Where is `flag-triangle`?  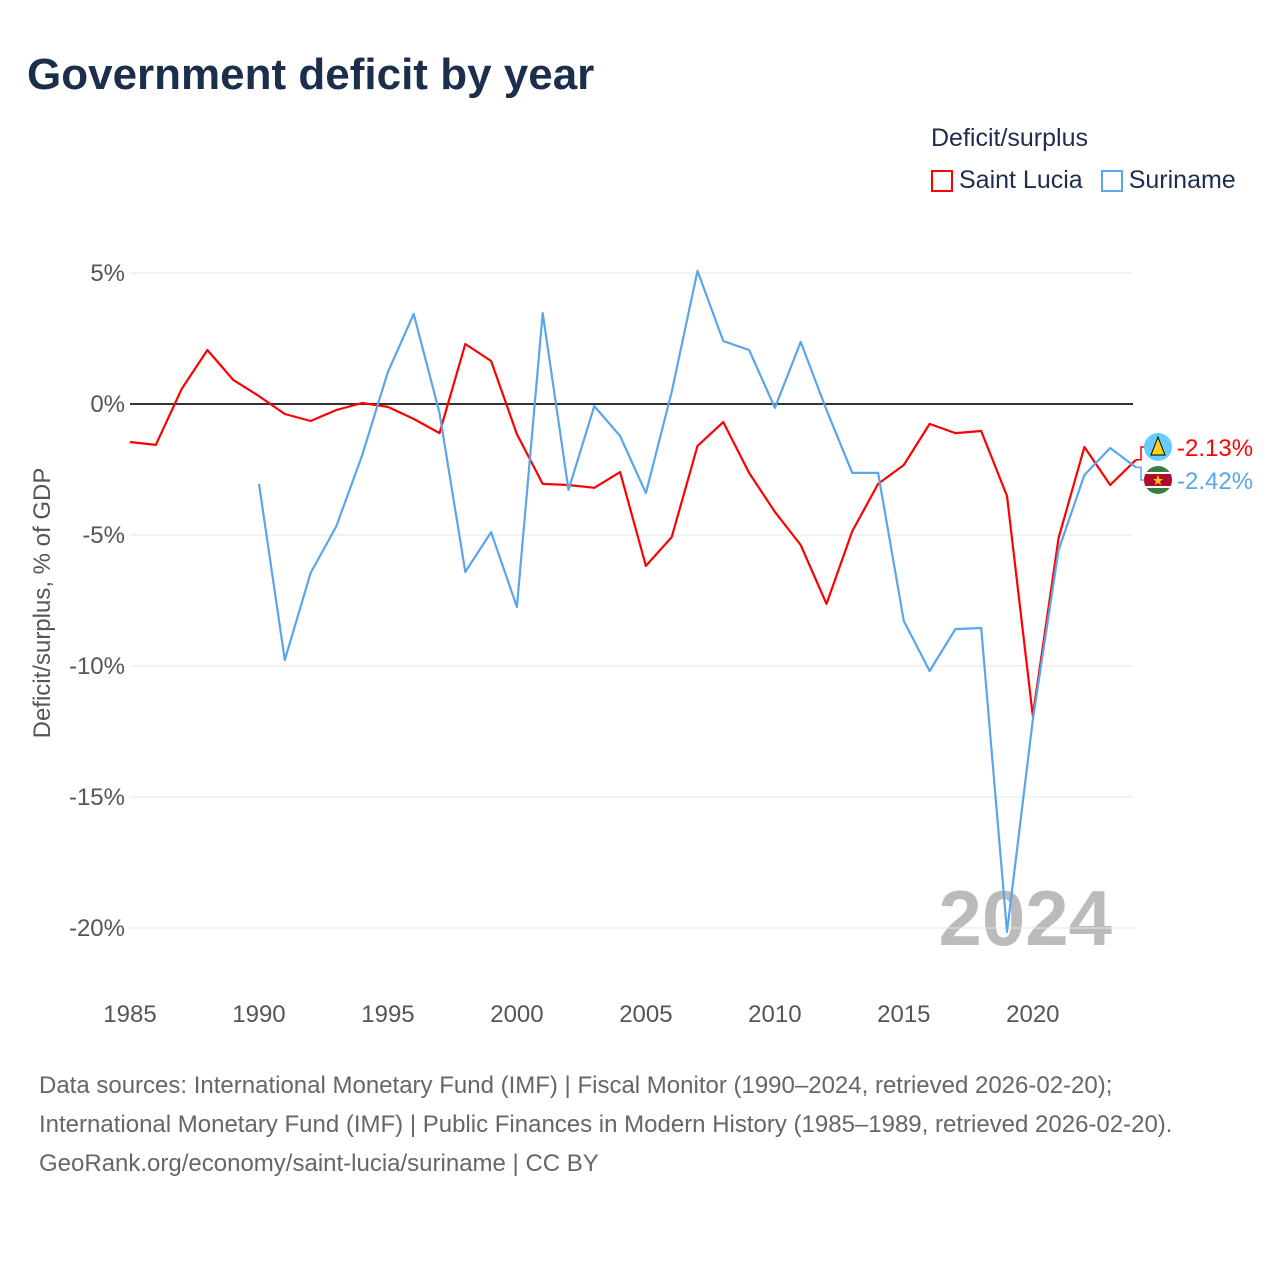 flag-triangle is located at coordinates (1158, 445).